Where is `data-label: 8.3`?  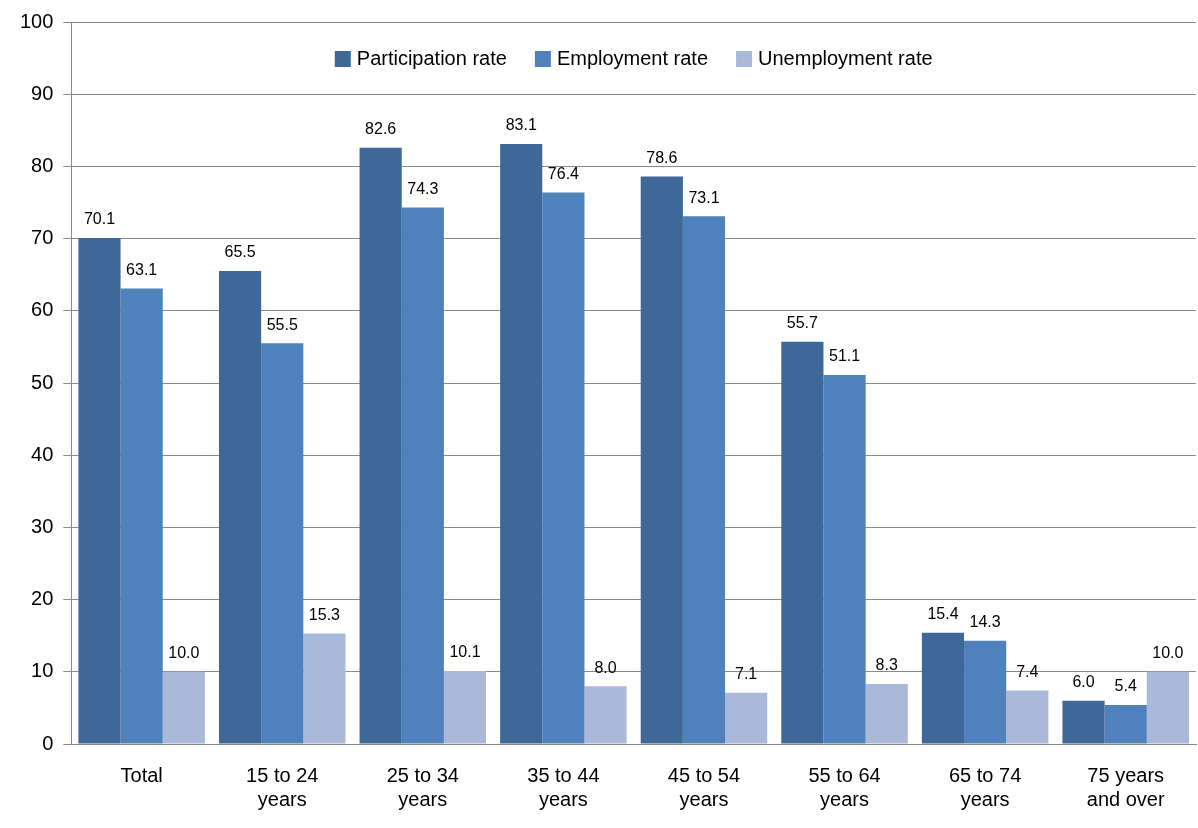 data-label: 8.3 is located at coordinates (886, 665).